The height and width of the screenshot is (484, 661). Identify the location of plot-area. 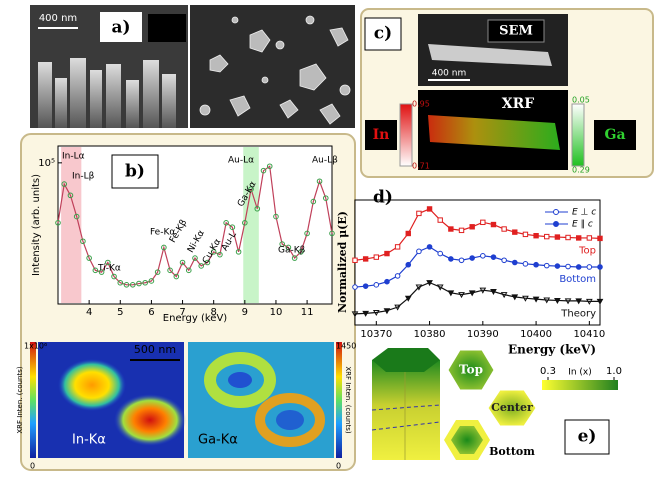
(195, 225).